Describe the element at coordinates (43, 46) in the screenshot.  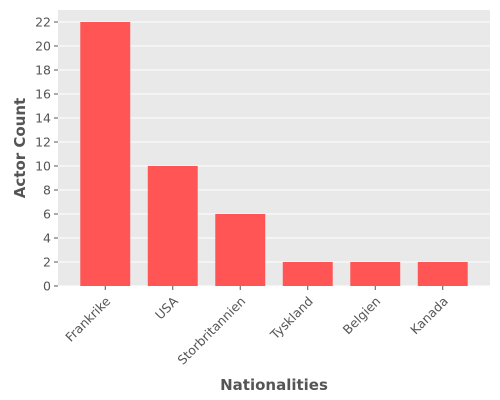
I see `y-tick-label: 20` at that location.